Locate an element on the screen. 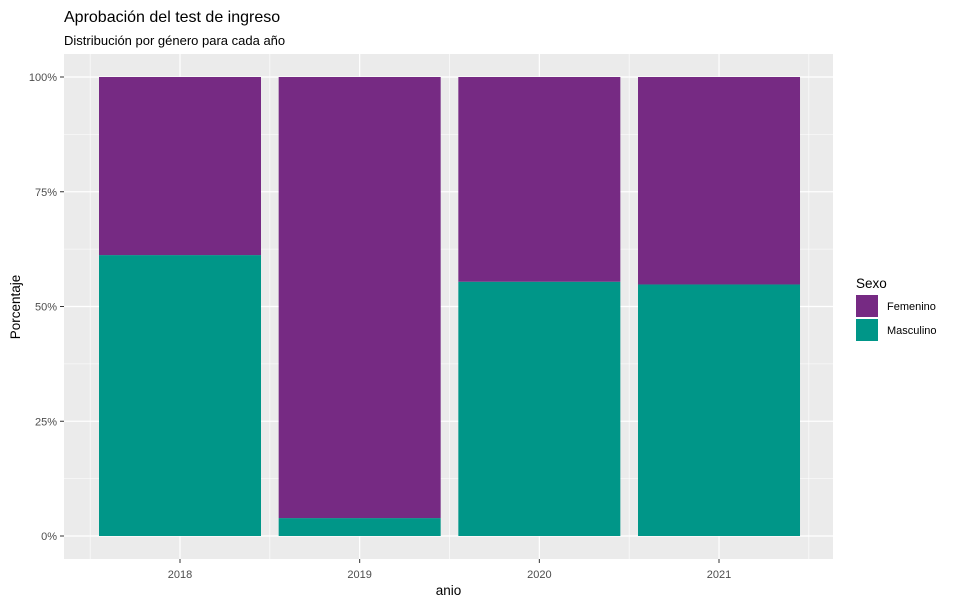 The height and width of the screenshot is (604, 957). x-tick-label: 2018 is located at coordinates (180, 575).